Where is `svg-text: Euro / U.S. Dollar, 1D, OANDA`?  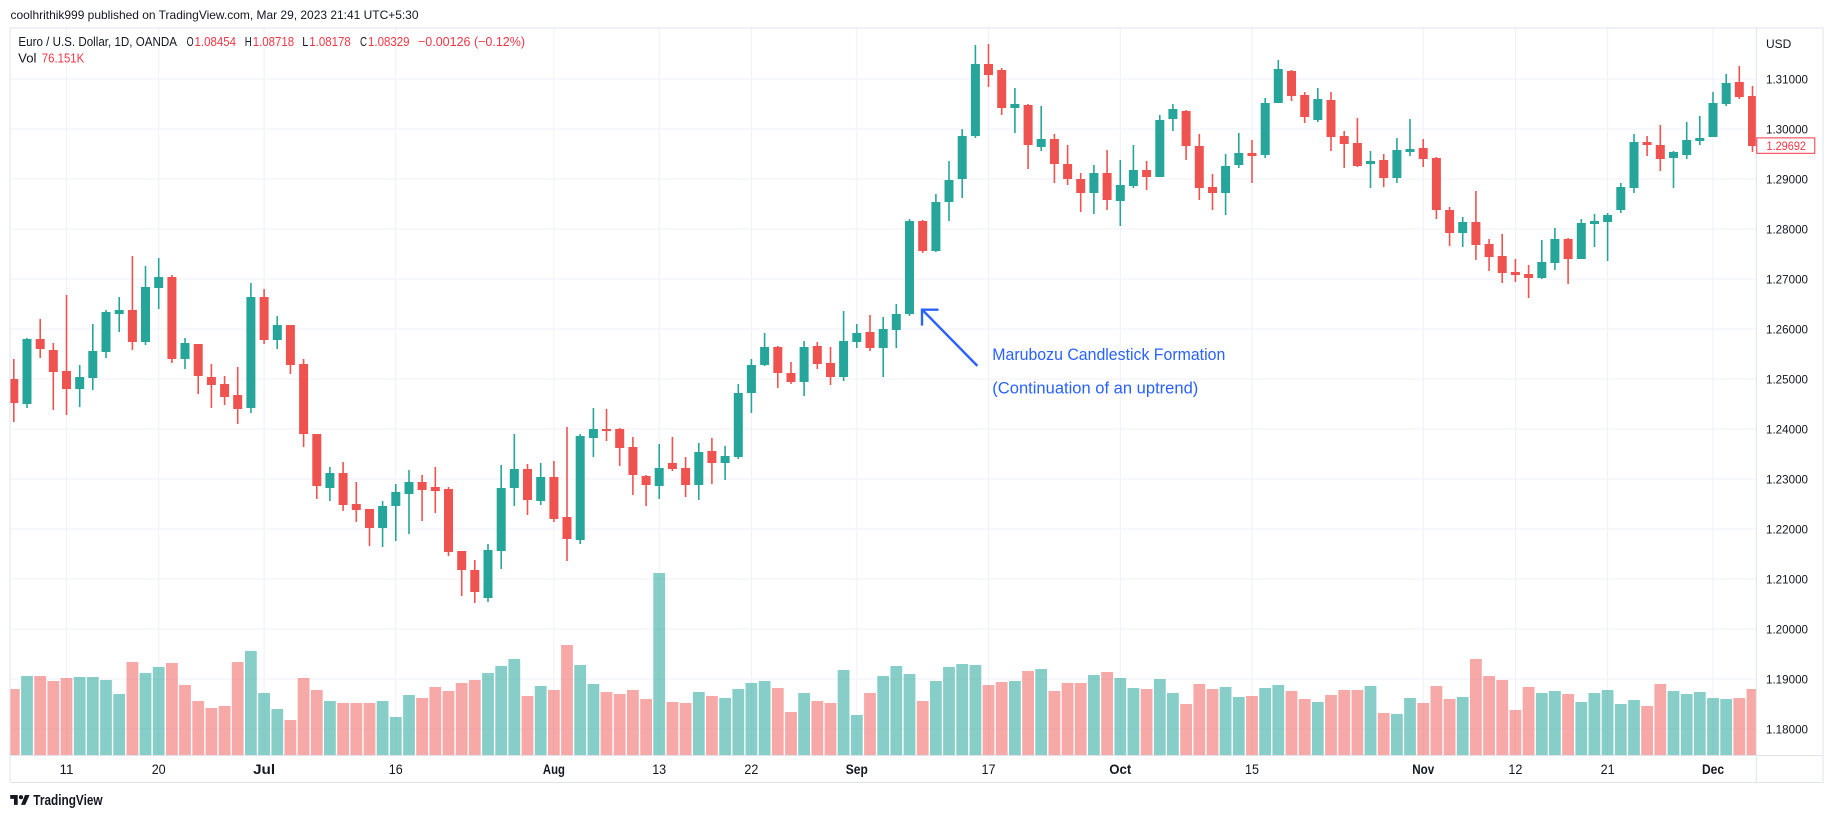
svg-text: Euro / U.S. Dollar, 1D, OANDA is located at coordinates (97, 41).